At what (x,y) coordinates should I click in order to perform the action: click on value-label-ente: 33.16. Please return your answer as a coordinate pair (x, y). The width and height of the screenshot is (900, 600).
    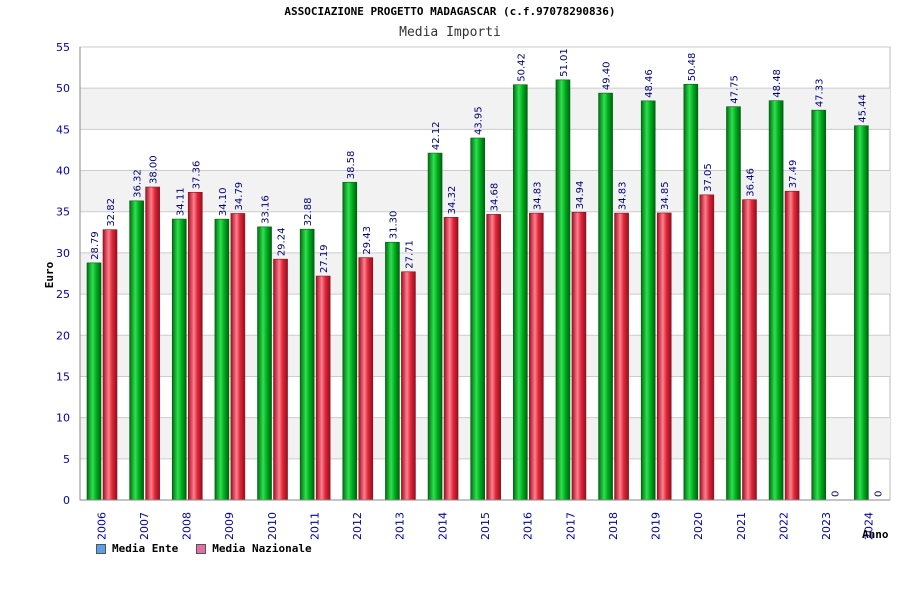
    Looking at the image, I should click on (266, 209).